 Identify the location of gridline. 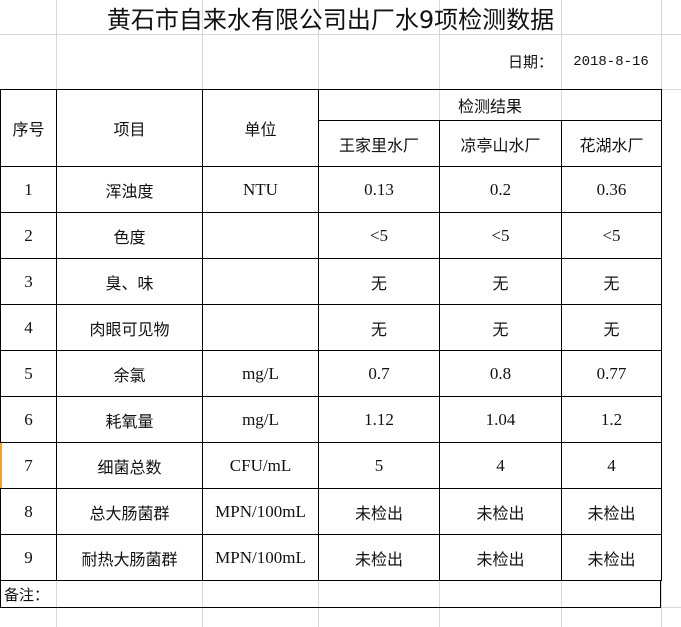
(340, 34).